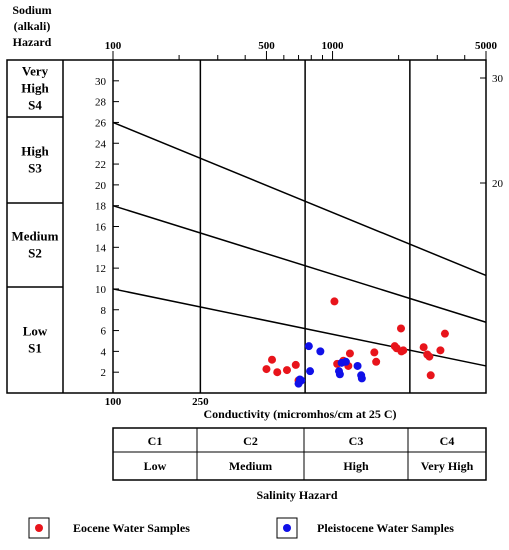 Image resolution: width=509 pixels, height=550 pixels. What do you see at coordinates (101, 82) in the screenshot?
I see `y-tick-label: 30` at bounding box center [101, 82].